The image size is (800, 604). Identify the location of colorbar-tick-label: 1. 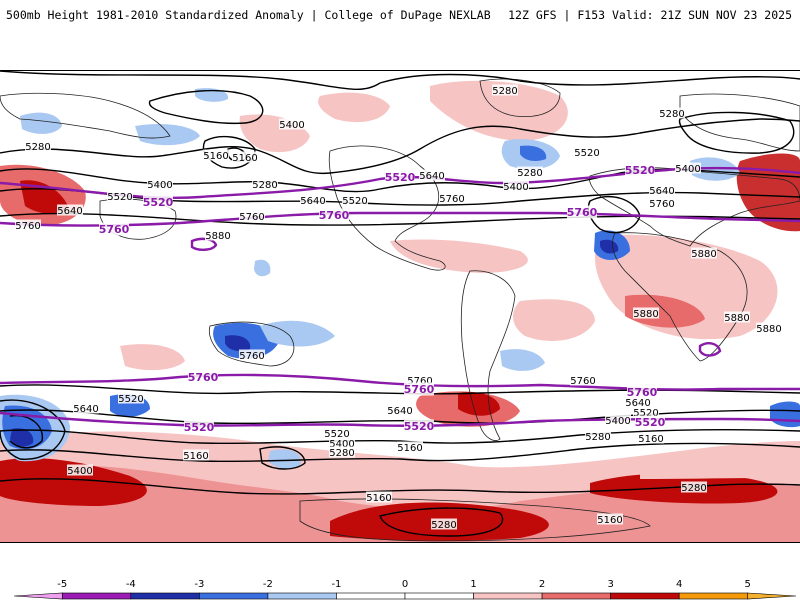
(473, 584).